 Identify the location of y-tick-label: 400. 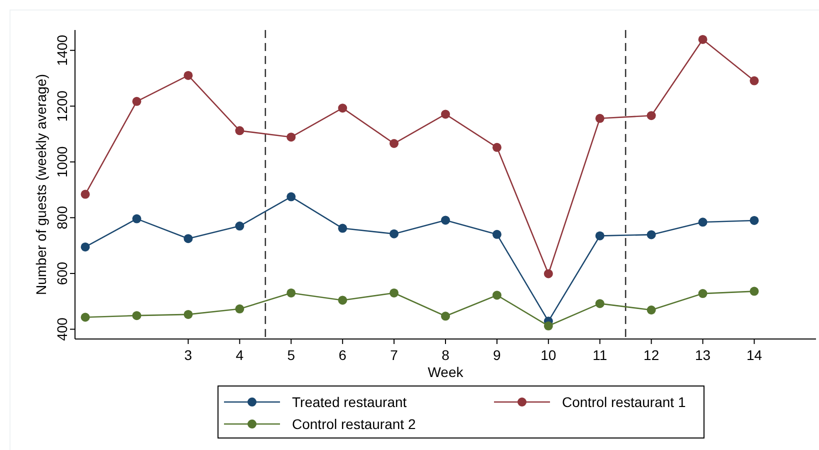
(62, 329).